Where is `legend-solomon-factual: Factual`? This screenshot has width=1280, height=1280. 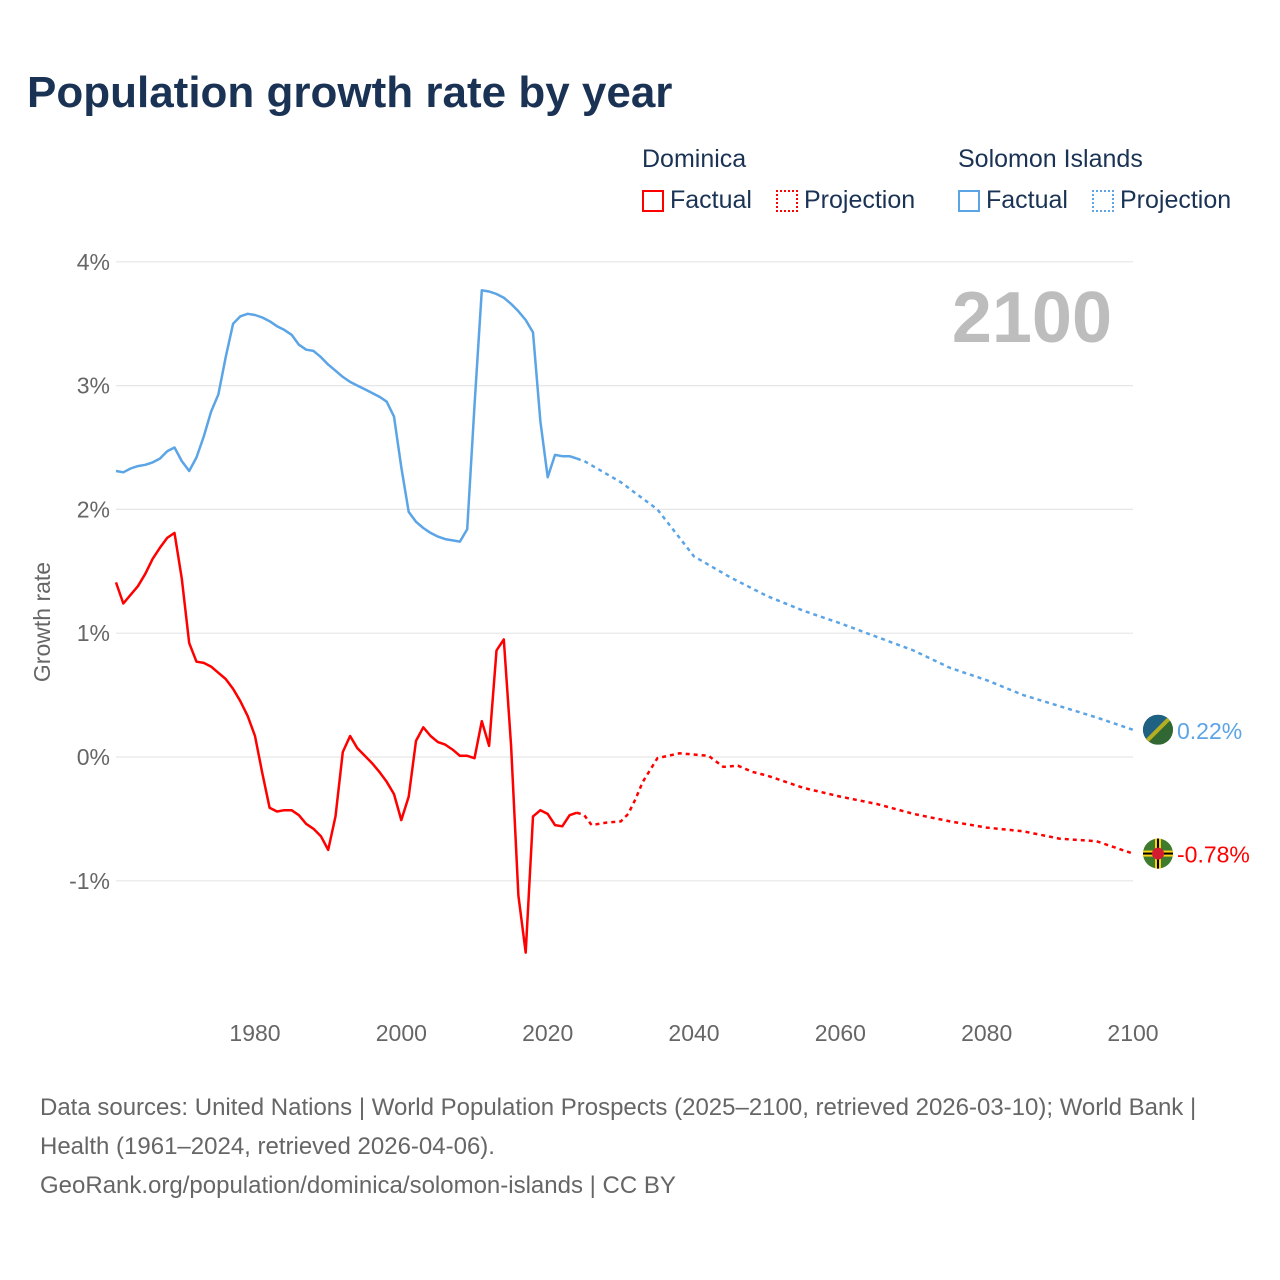 legend-solomon-factual: Factual is located at coordinates (1013, 200).